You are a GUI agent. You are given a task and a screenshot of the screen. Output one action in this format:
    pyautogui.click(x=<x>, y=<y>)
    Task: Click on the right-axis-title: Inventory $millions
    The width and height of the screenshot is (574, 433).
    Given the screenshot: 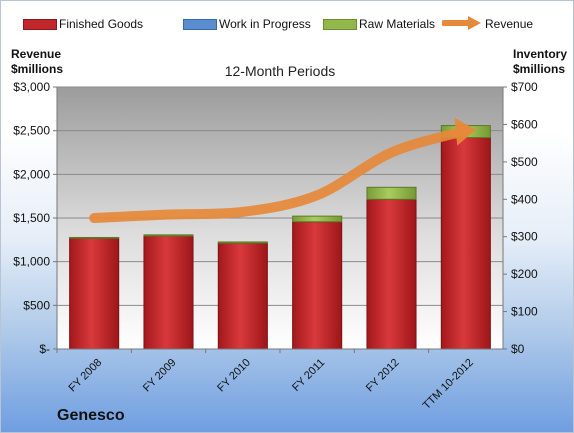 What is the action you would take?
    pyautogui.click(x=540, y=62)
    